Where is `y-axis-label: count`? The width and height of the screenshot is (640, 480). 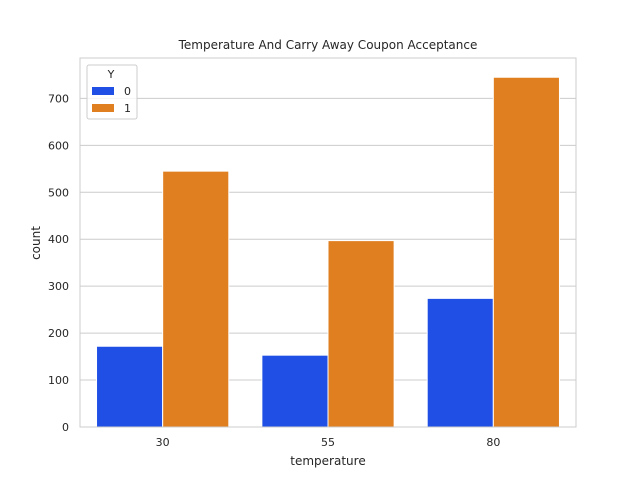
y-axis-label: count is located at coordinates (36, 243).